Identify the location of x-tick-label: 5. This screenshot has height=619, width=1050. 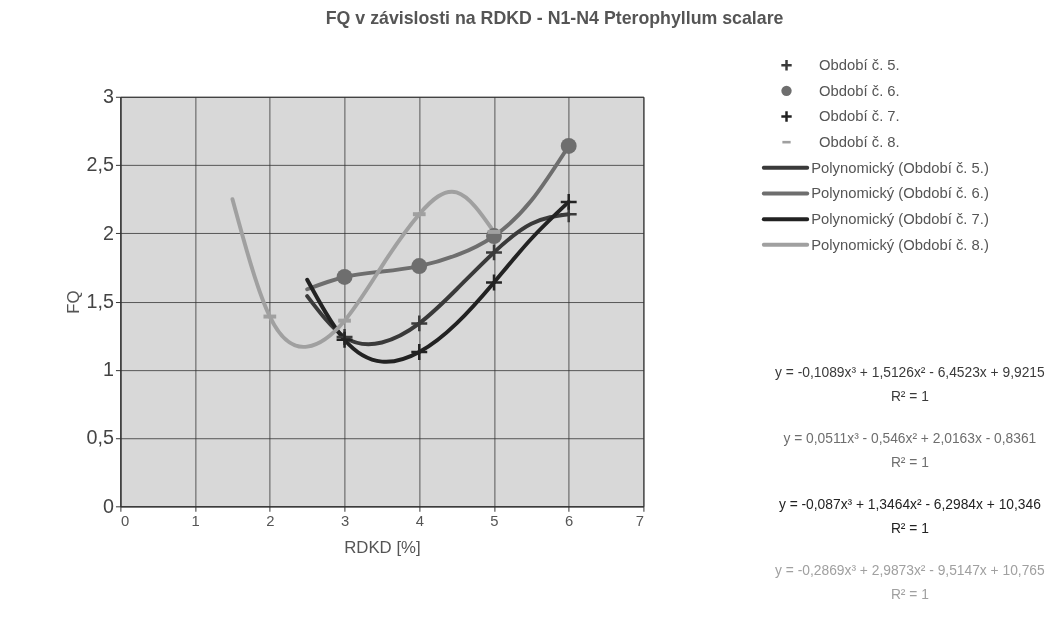
(494, 520).